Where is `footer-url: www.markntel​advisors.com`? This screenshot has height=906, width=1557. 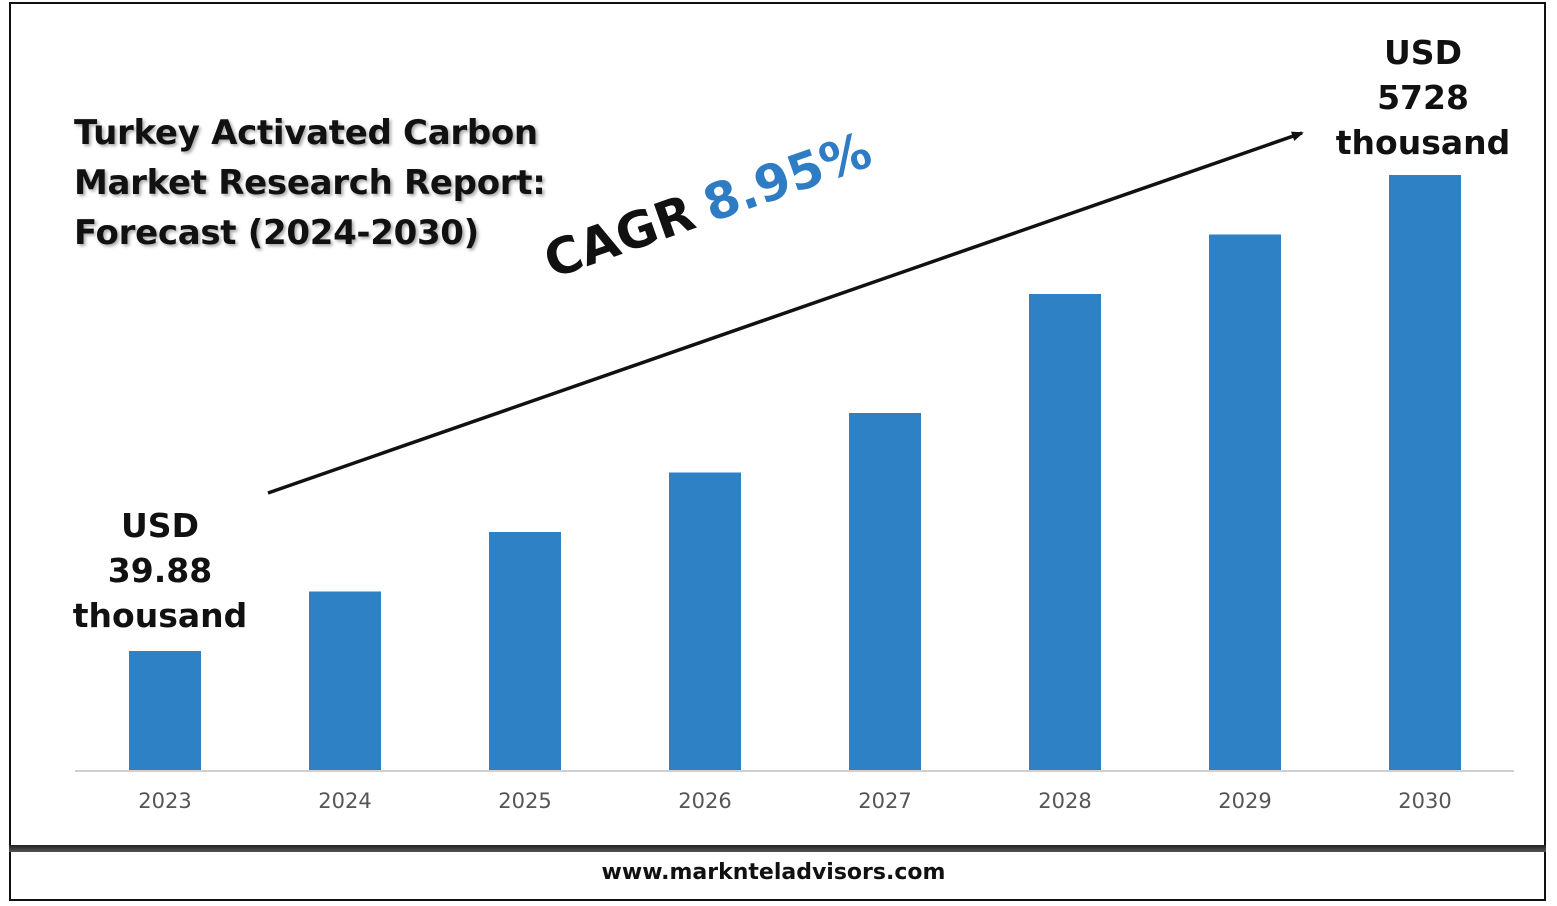 footer-url: www.markntel​advisors.com is located at coordinates (773, 872).